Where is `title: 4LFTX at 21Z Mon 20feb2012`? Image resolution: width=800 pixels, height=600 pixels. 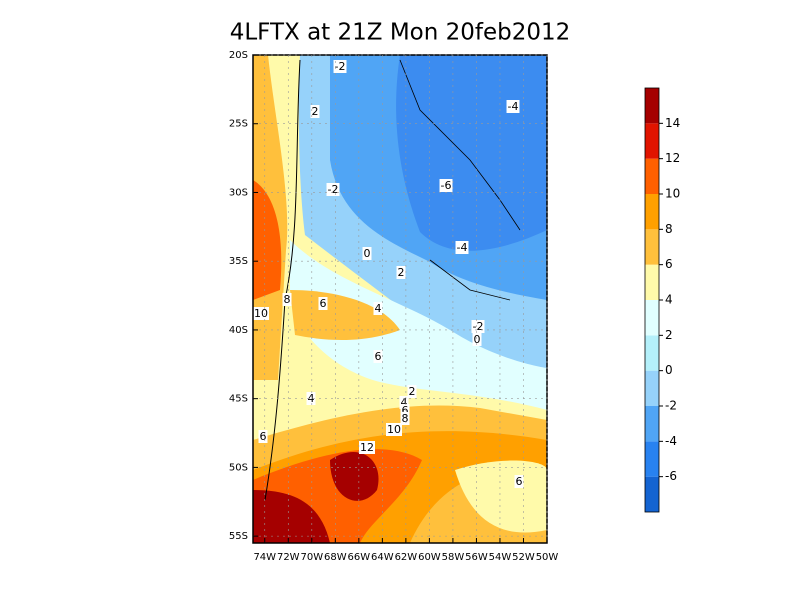
title: 4LFTX at 21Z Mon 20feb2012 is located at coordinates (400, 33).